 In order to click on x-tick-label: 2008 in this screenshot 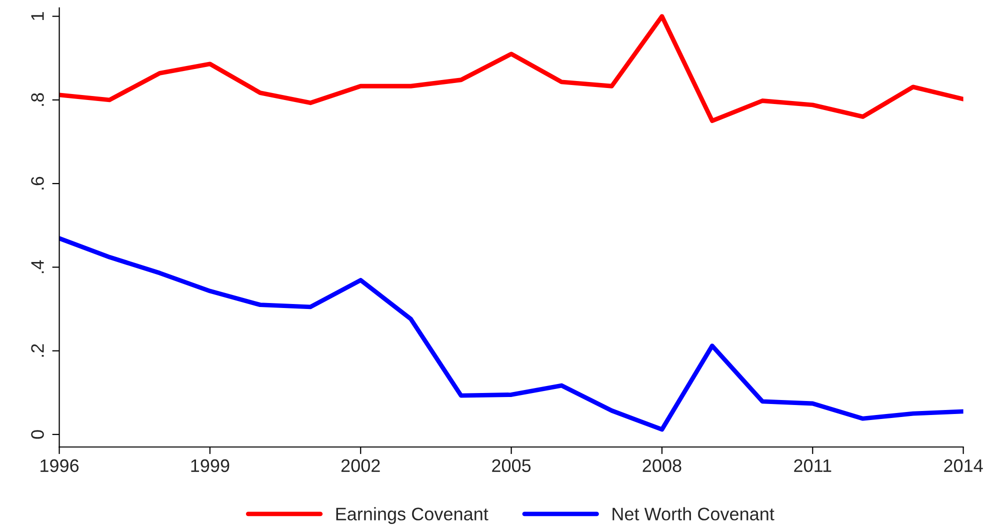, I will do `click(662, 465)`.